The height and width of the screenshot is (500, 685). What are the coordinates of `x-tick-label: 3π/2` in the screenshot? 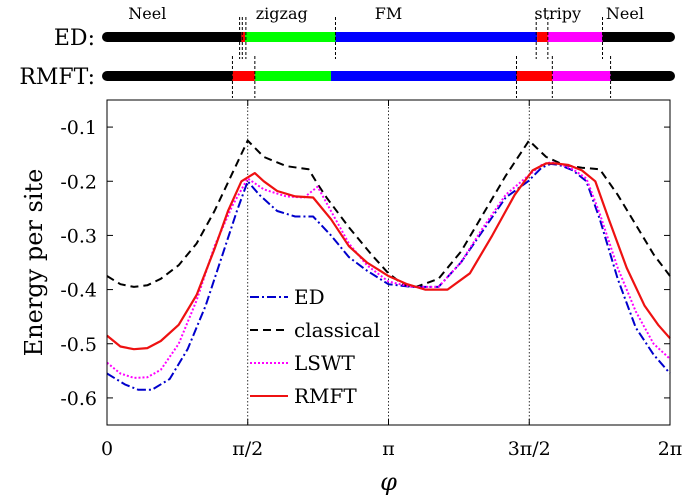 It's located at (529, 449).